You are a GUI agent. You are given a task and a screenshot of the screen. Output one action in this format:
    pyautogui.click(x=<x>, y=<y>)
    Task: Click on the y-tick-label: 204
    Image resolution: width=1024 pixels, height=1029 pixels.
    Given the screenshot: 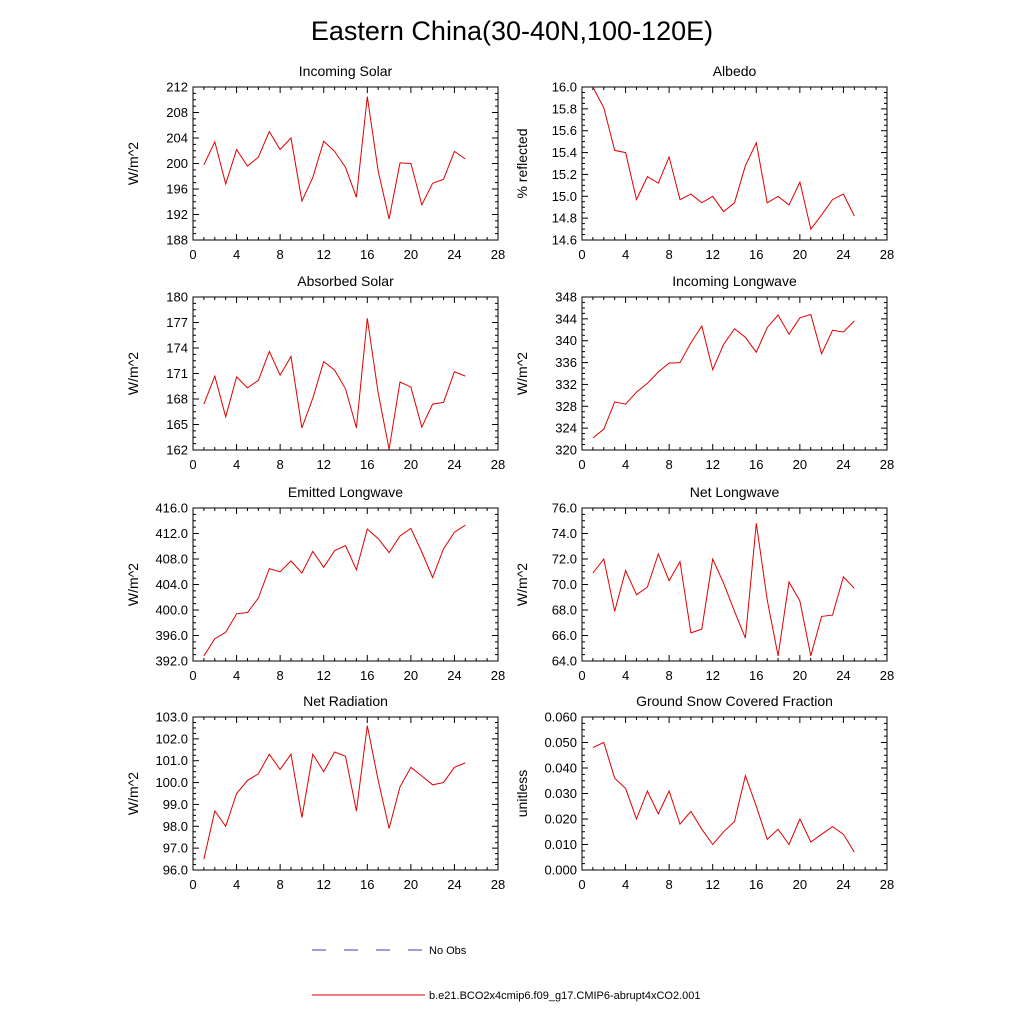 What is the action you would take?
    pyautogui.click(x=177, y=138)
    